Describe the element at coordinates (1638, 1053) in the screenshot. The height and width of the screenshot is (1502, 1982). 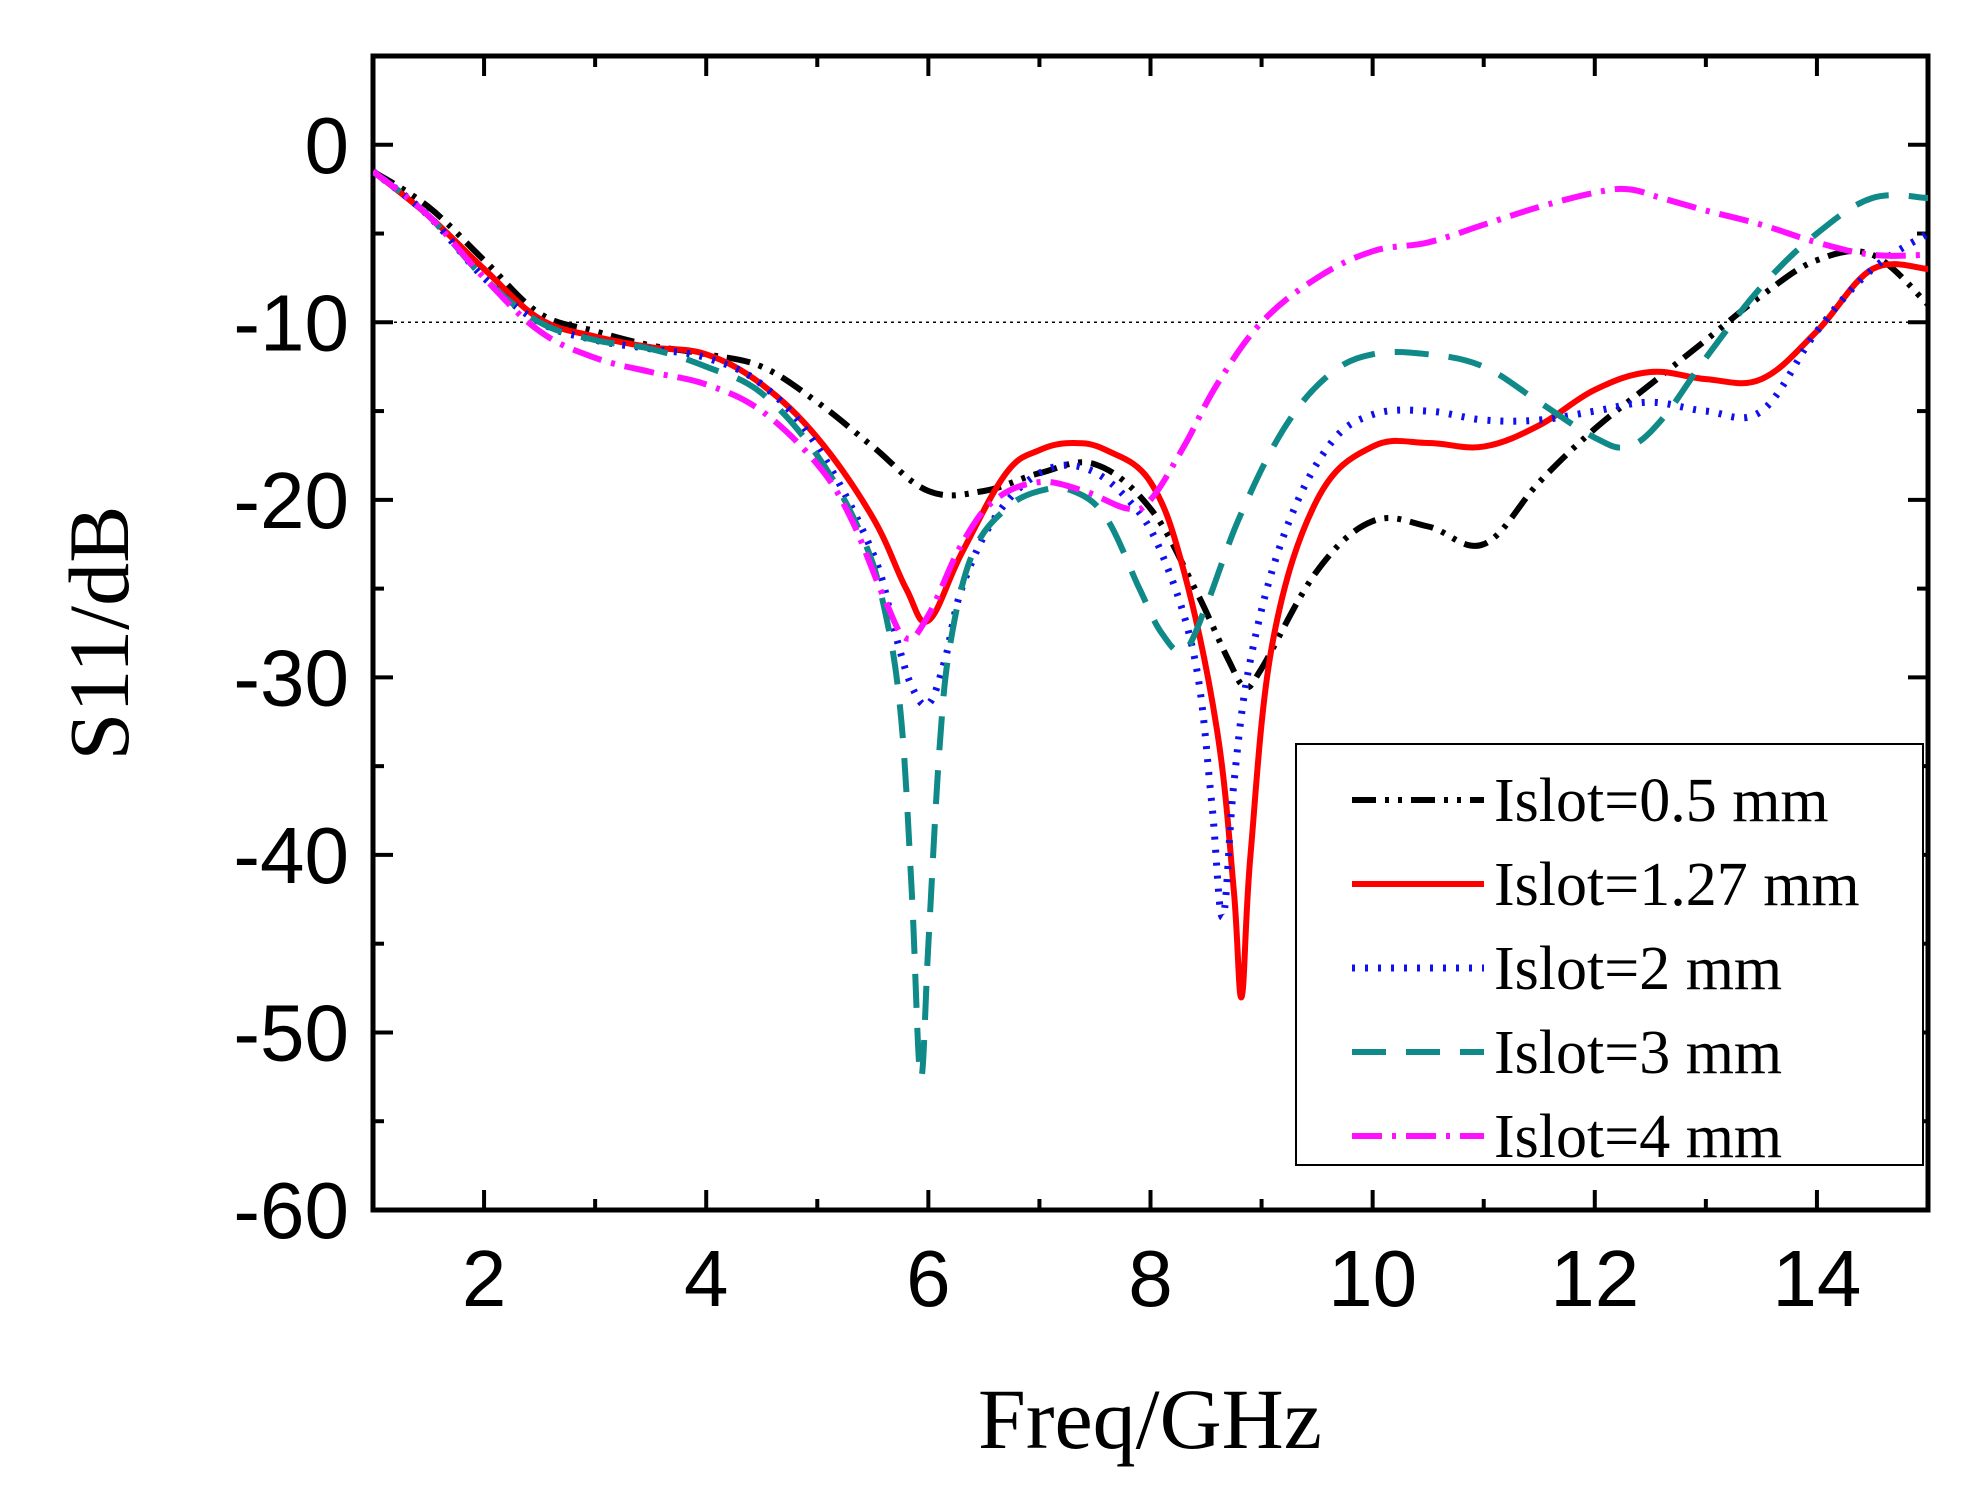
I see `legend-label-4: Islot=3 mm` at that location.